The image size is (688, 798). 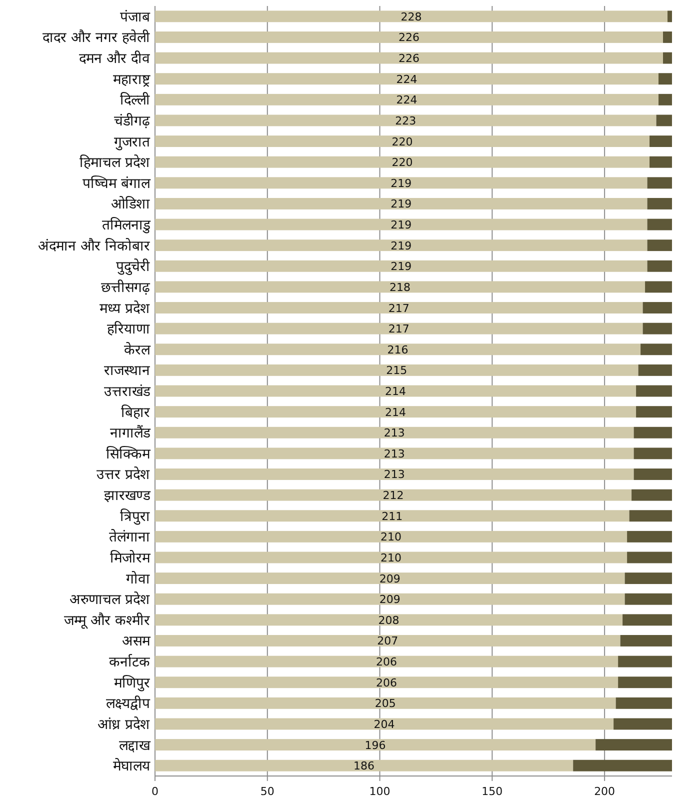 I want to click on y-tick-label: पंजाब, so click(x=135, y=17).